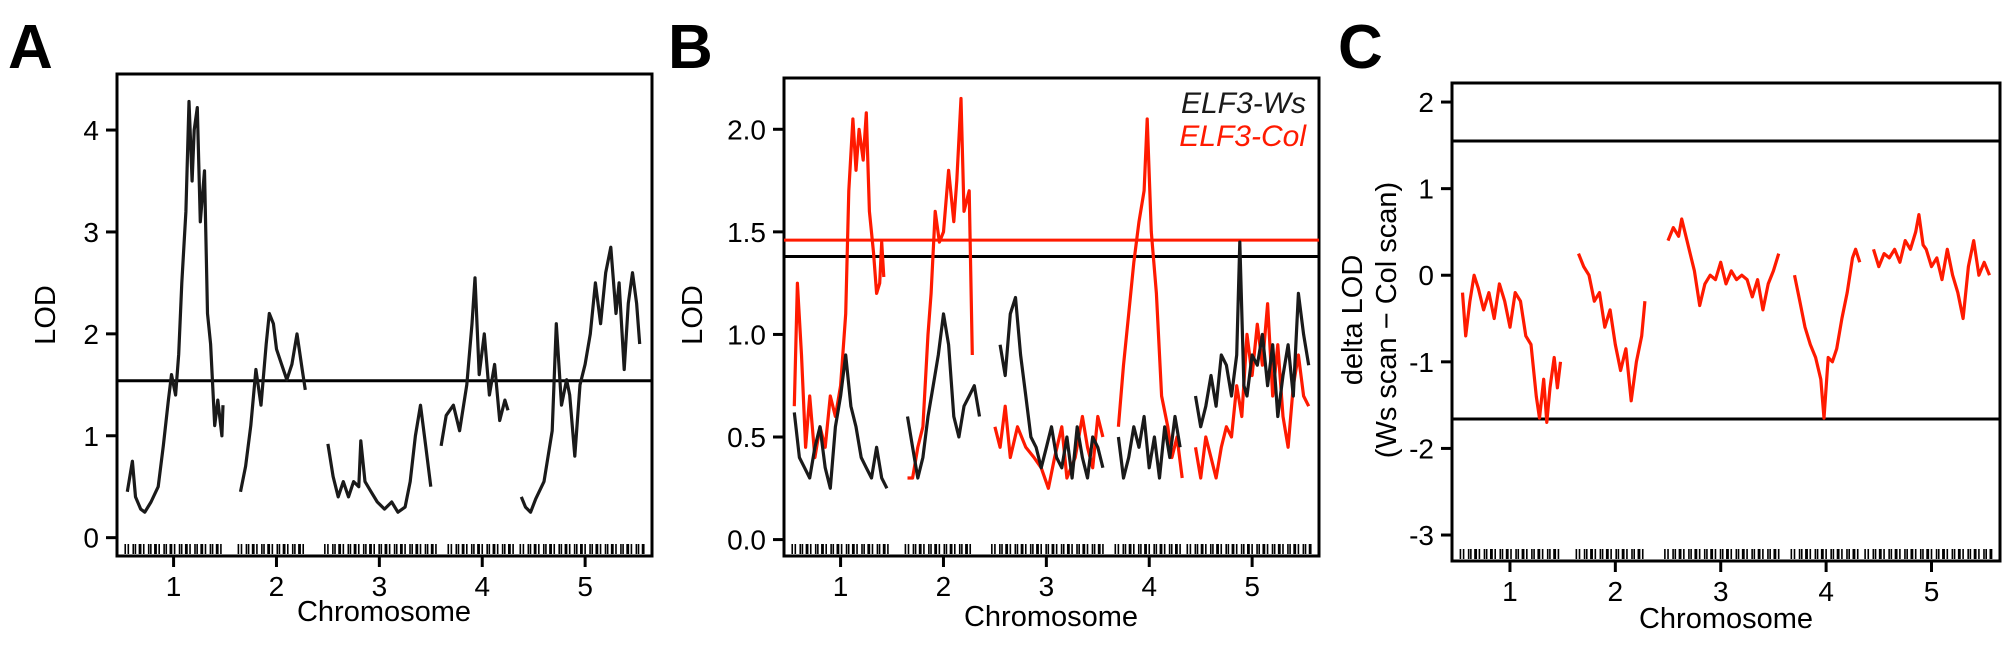 This screenshot has width=2008, height=654. I want to click on y-ticks: 0 1 2 3 4, so click(100, 334).